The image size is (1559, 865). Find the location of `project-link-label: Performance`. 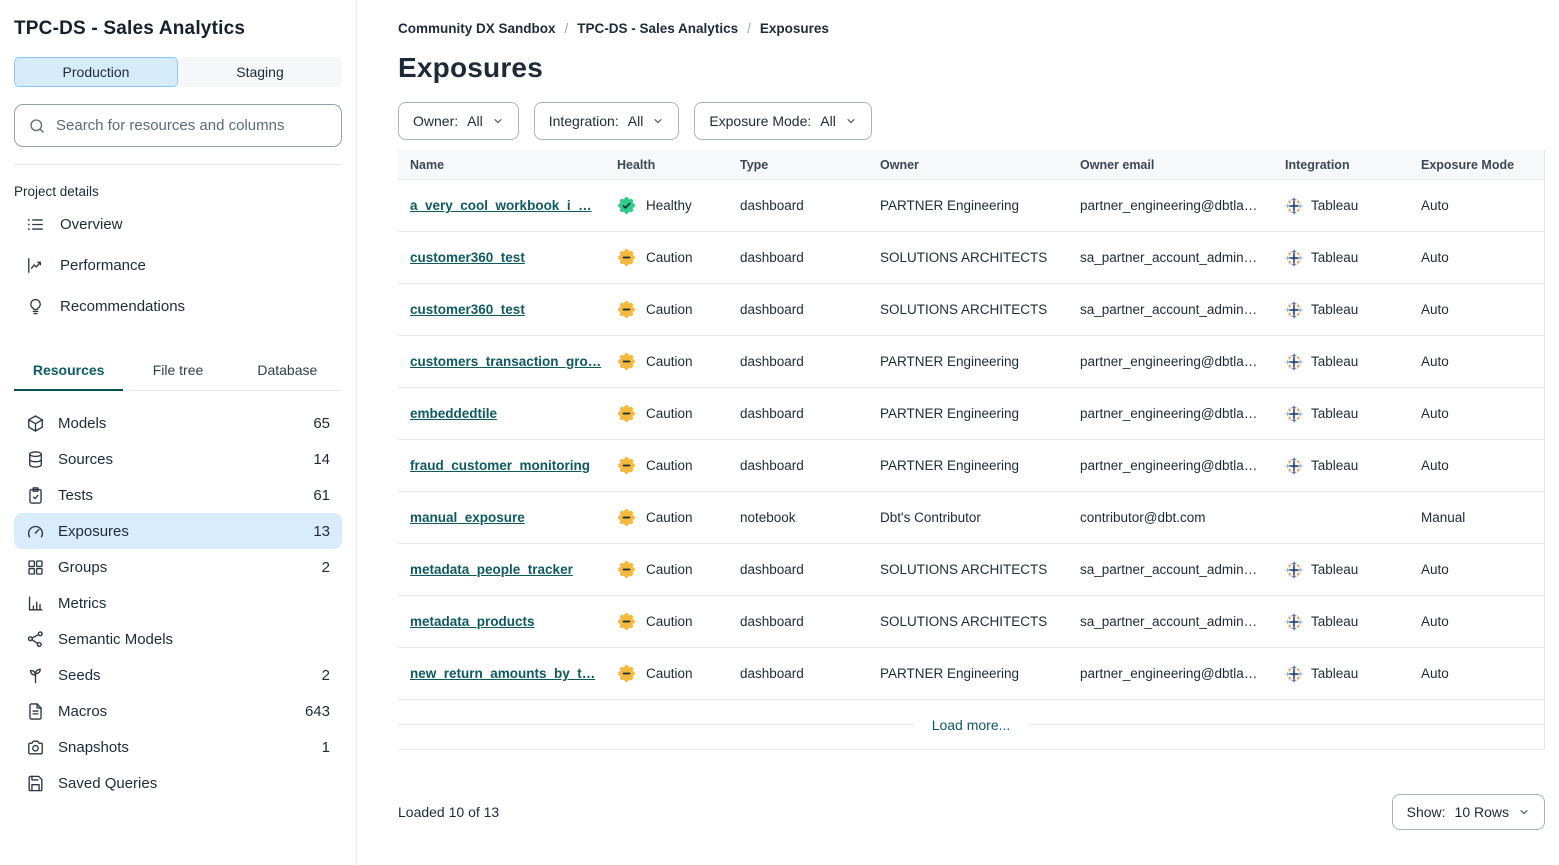

project-link-label: Performance is located at coordinates (103, 265).